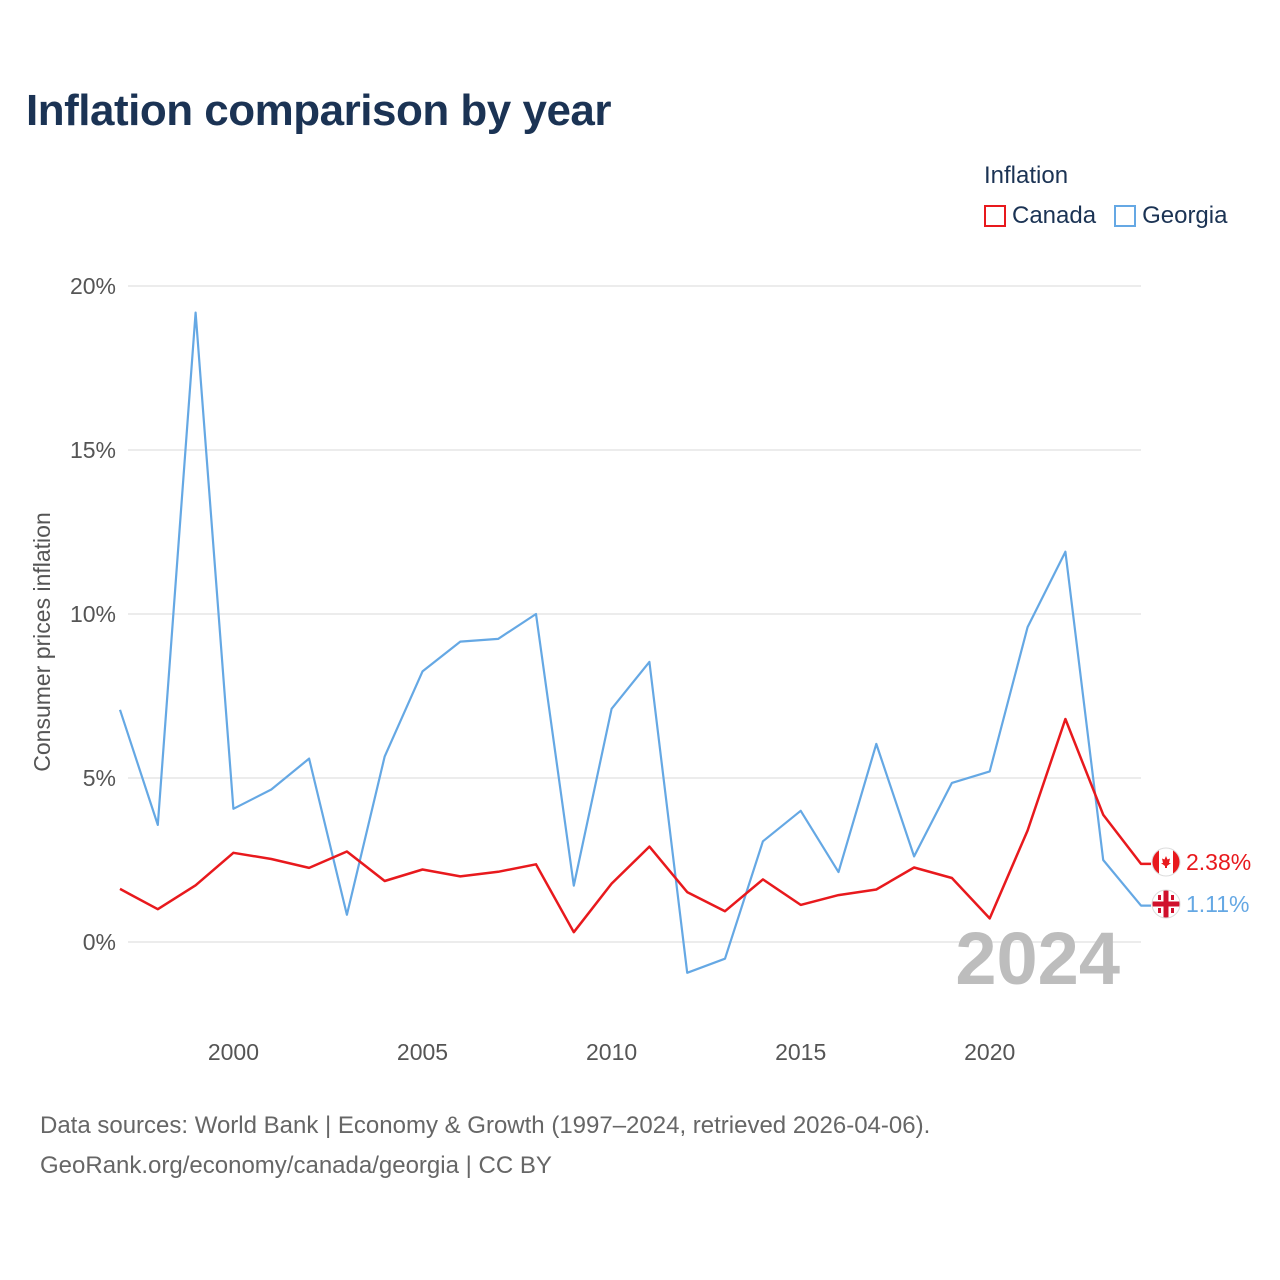 This screenshot has height=1280, width=1280. Describe the element at coordinates (989, 1052) in the screenshot. I see `x-tick-label: 2020` at that location.